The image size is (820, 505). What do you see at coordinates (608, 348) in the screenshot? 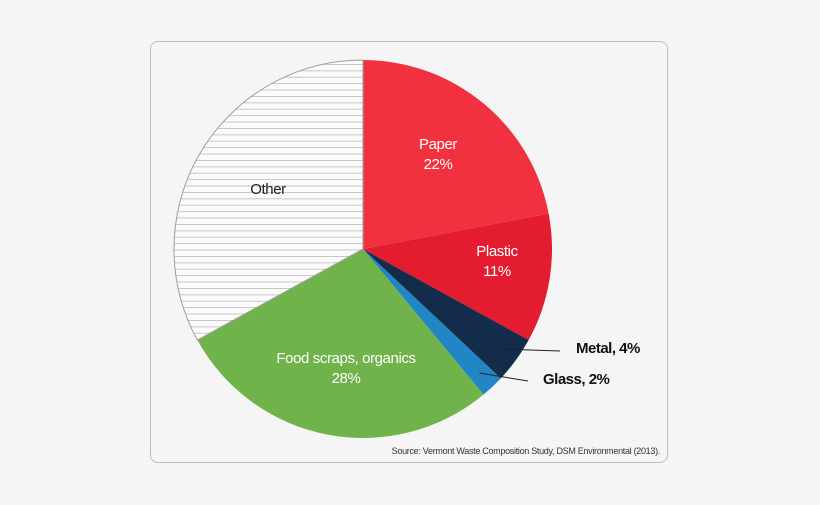
I see `callout-label-metal-4: Metal, 4%` at bounding box center [608, 348].